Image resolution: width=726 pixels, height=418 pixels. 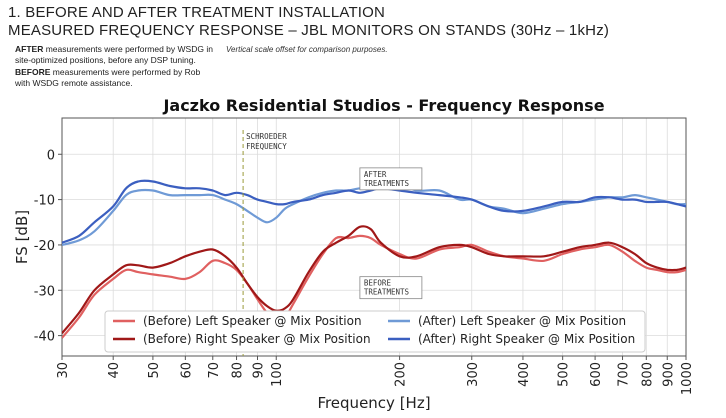 What do you see at coordinates (266, 146) in the screenshot?
I see `schroeder-label: FREQUENCY` at bounding box center [266, 146].